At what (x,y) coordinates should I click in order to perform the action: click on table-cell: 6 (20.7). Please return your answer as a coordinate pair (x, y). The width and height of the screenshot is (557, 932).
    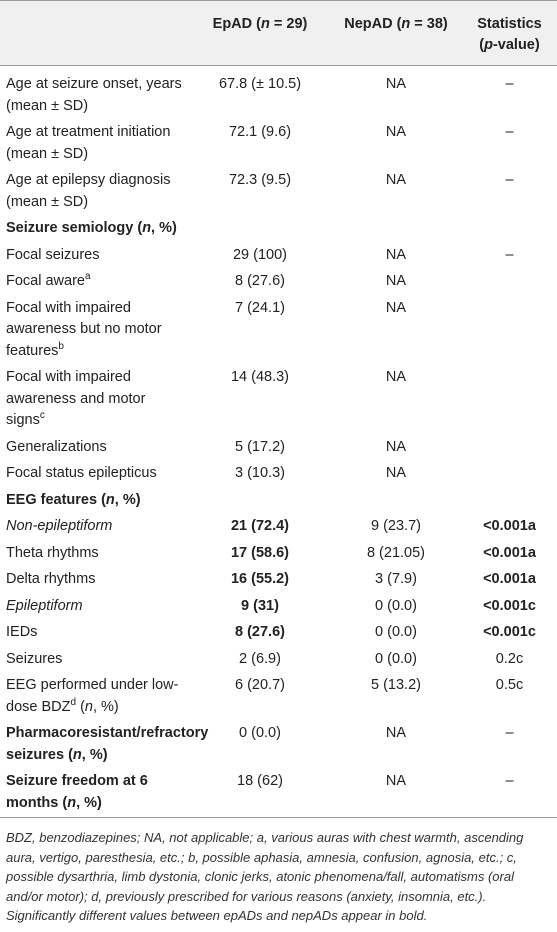
    Looking at the image, I should click on (260, 697).